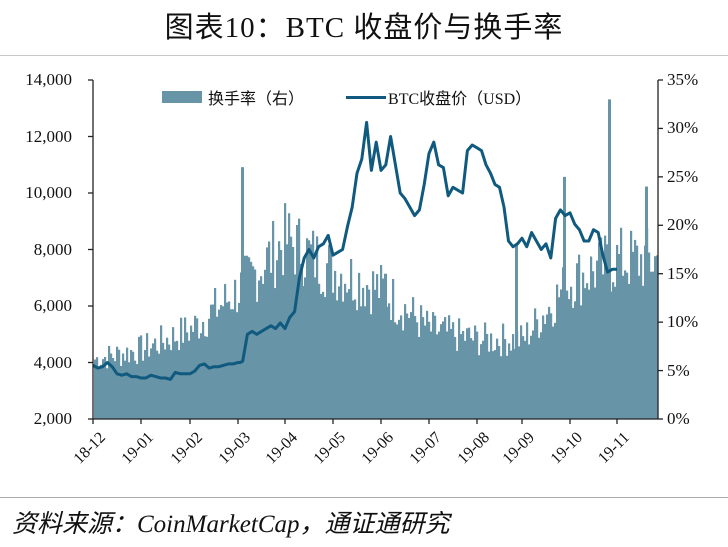 Image resolution: width=728 pixels, height=547 pixels. I want to click on title-divider, so click(364, 55).